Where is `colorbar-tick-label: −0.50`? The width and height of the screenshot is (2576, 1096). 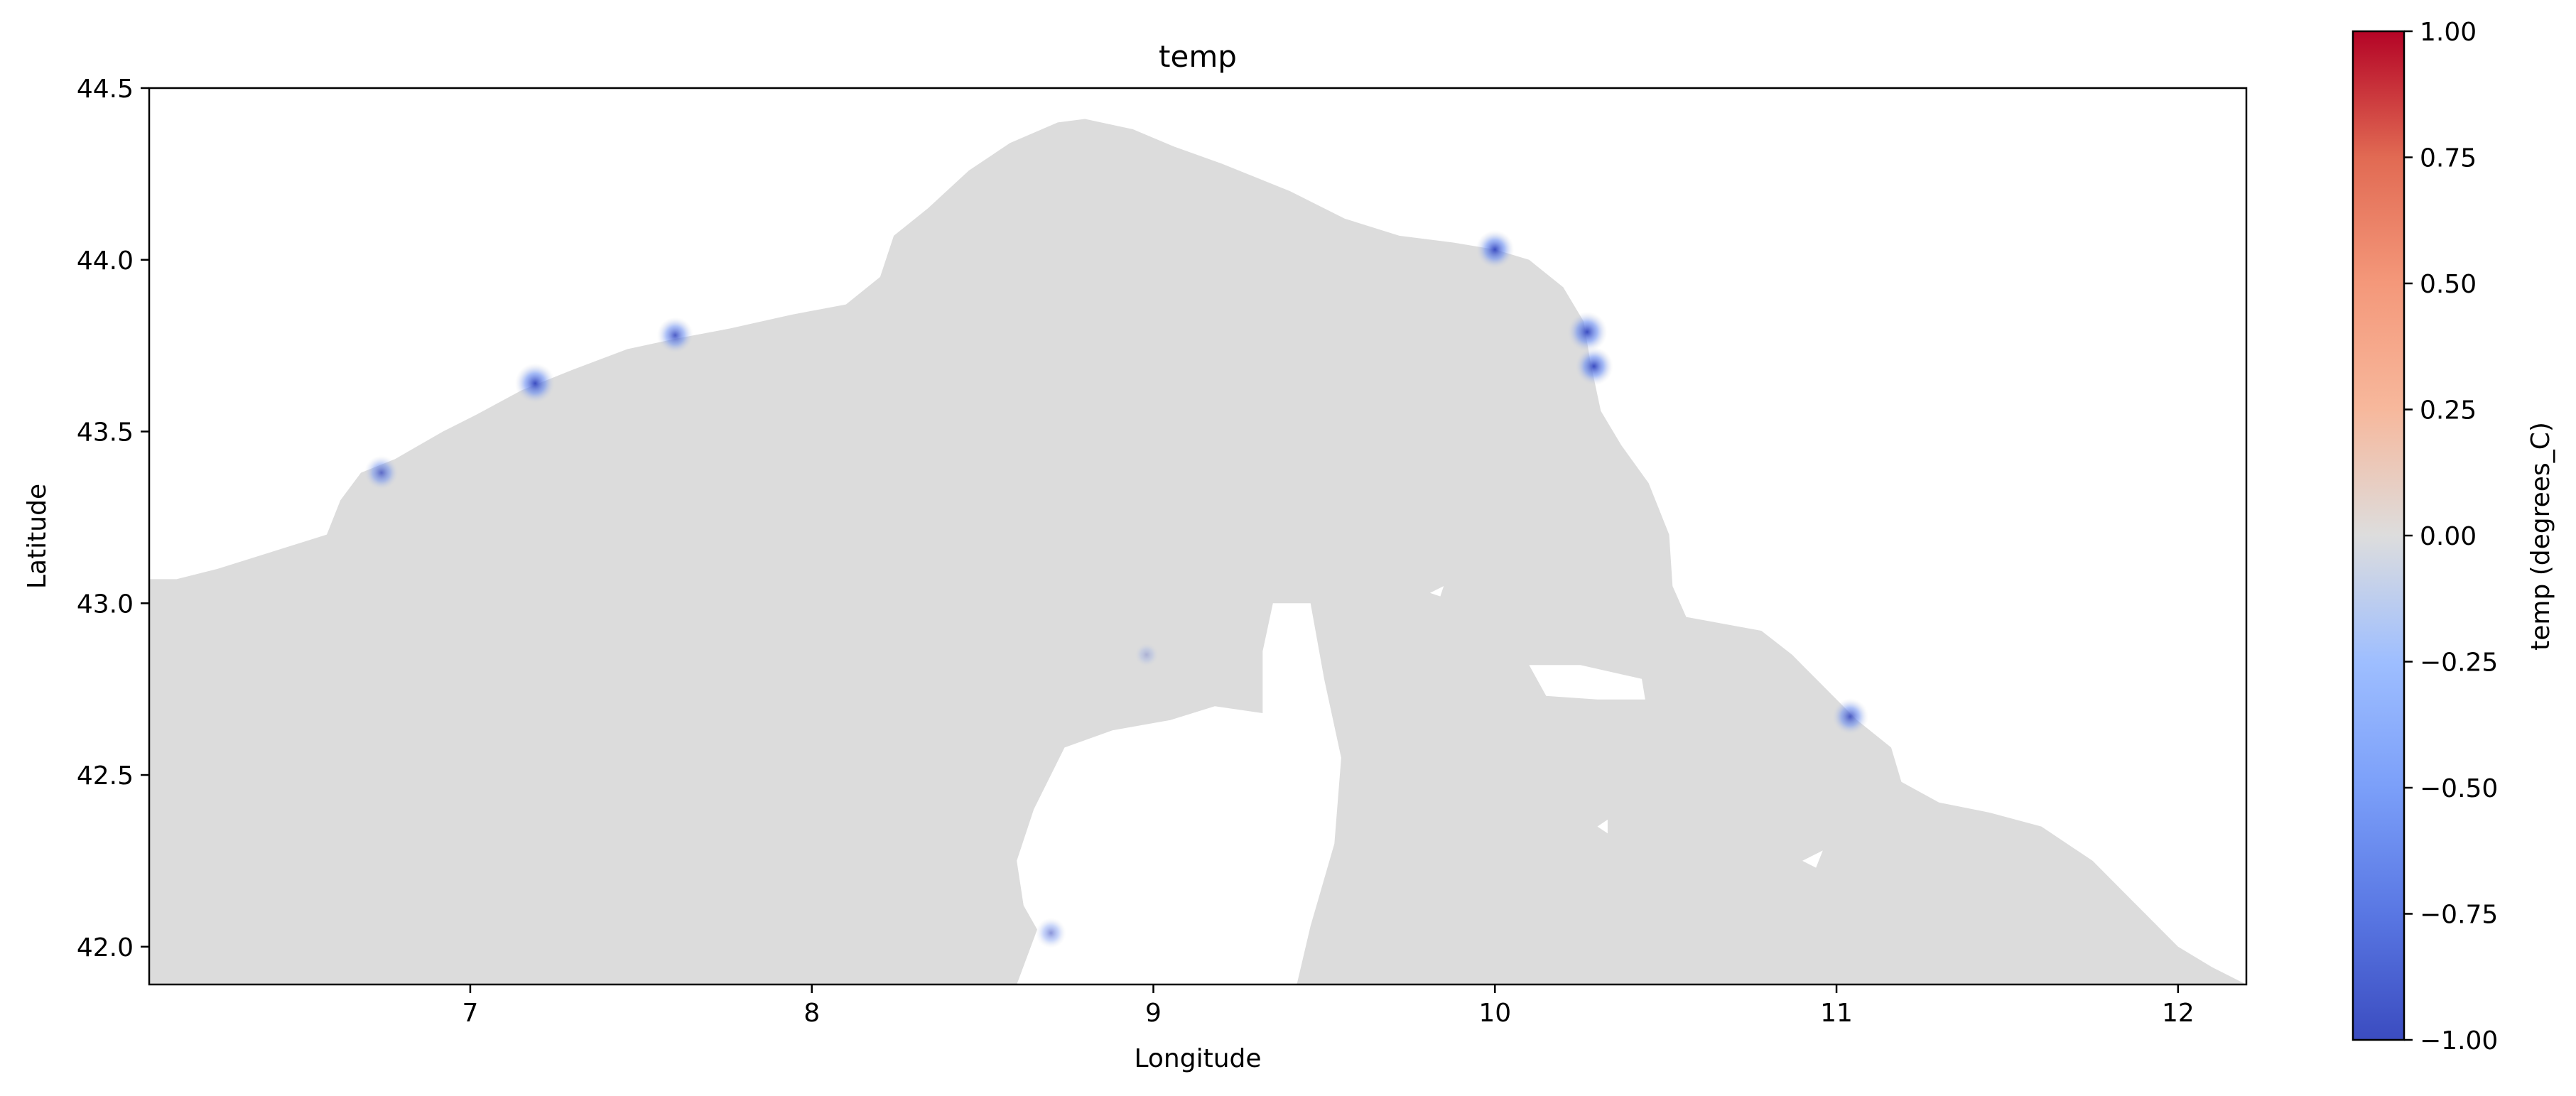 colorbar-tick-label: −0.50 is located at coordinates (2459, 788).